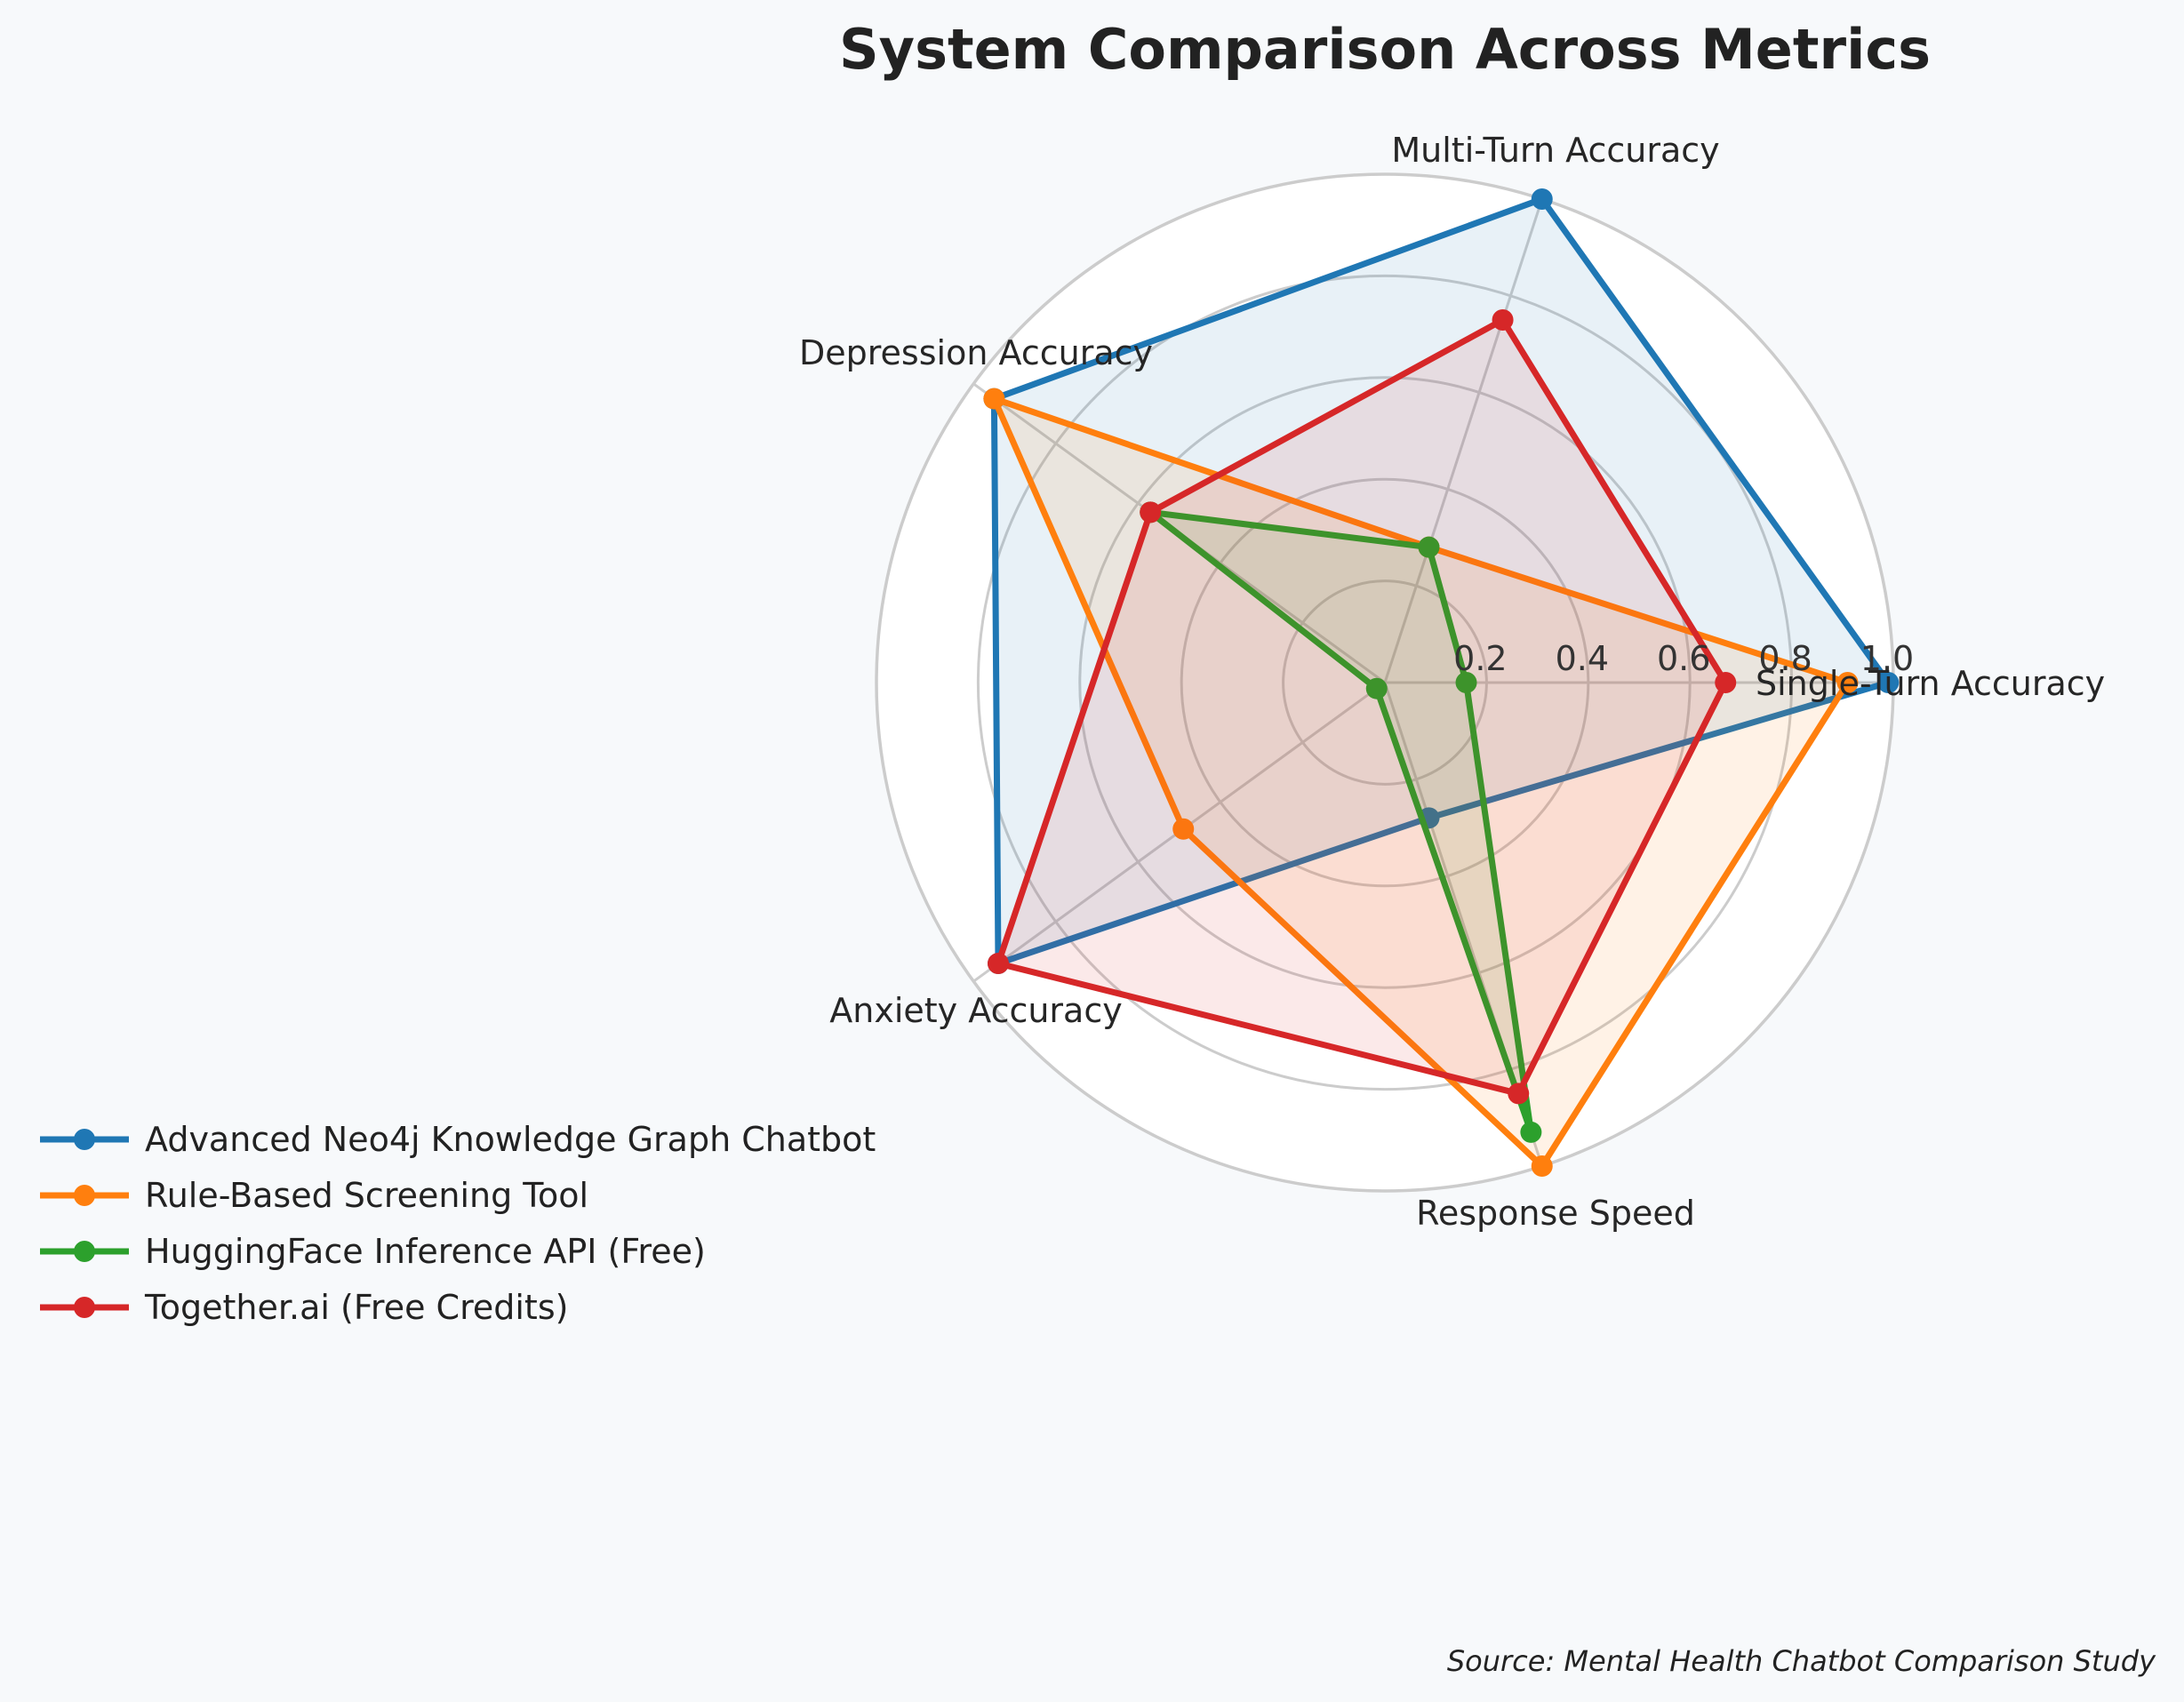  What do you see at coordinates (1887, 659) in the screenshot?
I see `radial-tick-label: 1.0` at bounding box center [1887, 659].